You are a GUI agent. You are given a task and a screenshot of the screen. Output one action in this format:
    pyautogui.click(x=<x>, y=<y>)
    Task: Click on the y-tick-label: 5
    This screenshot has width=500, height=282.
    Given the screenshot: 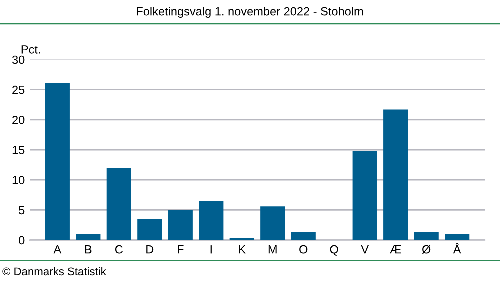 What is the action you would take?
    pyautogui.click(x=22, y=210)
    